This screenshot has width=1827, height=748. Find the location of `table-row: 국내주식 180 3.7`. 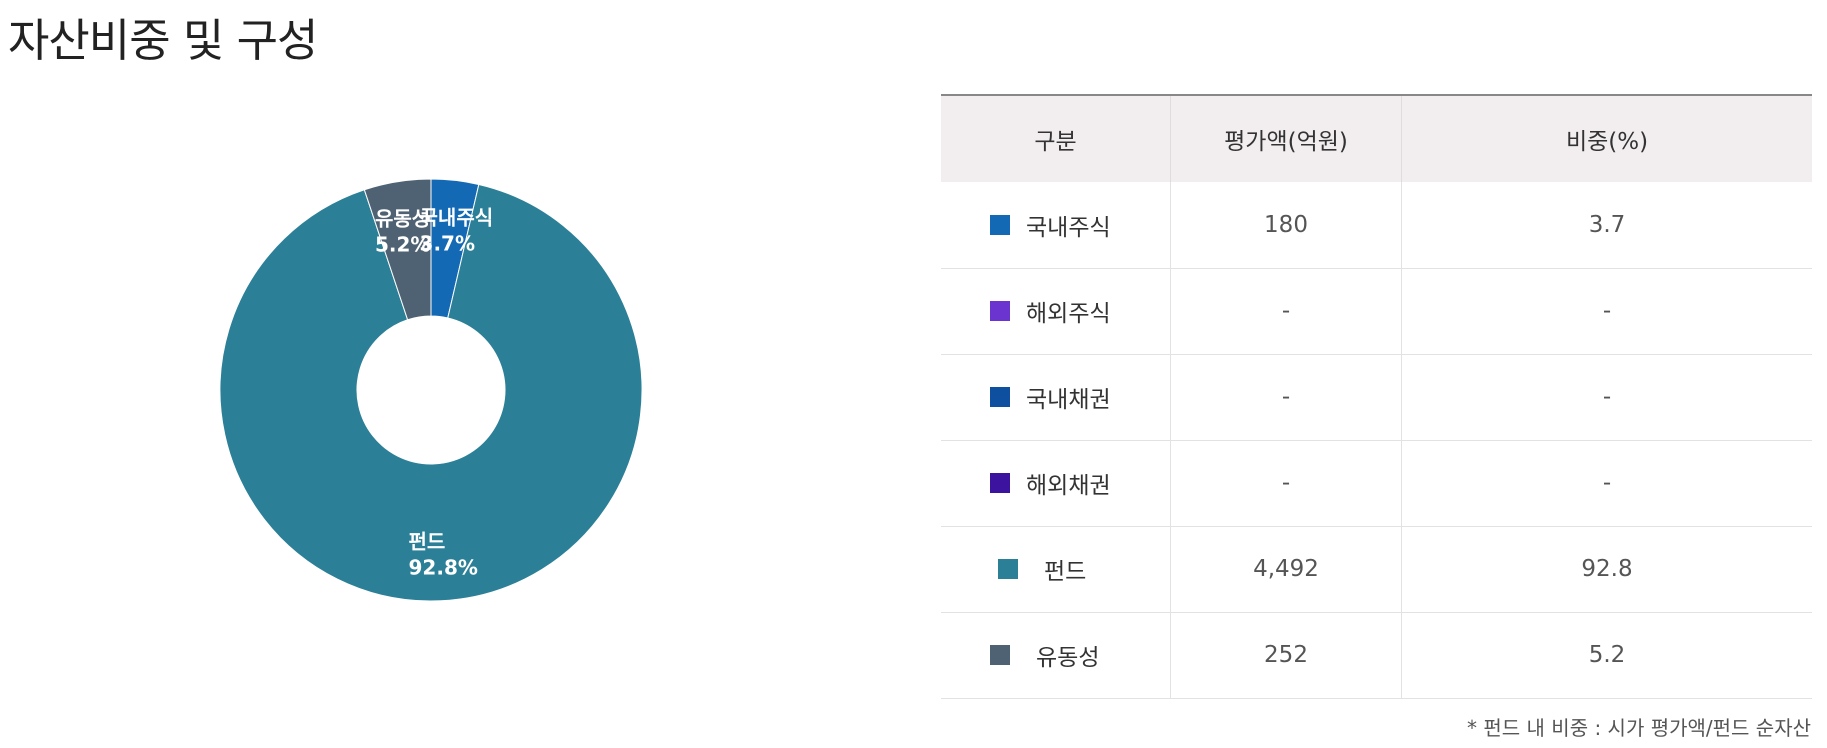

table-row: 국내주식 180 3.7 is located at coordinates (1376, 225).